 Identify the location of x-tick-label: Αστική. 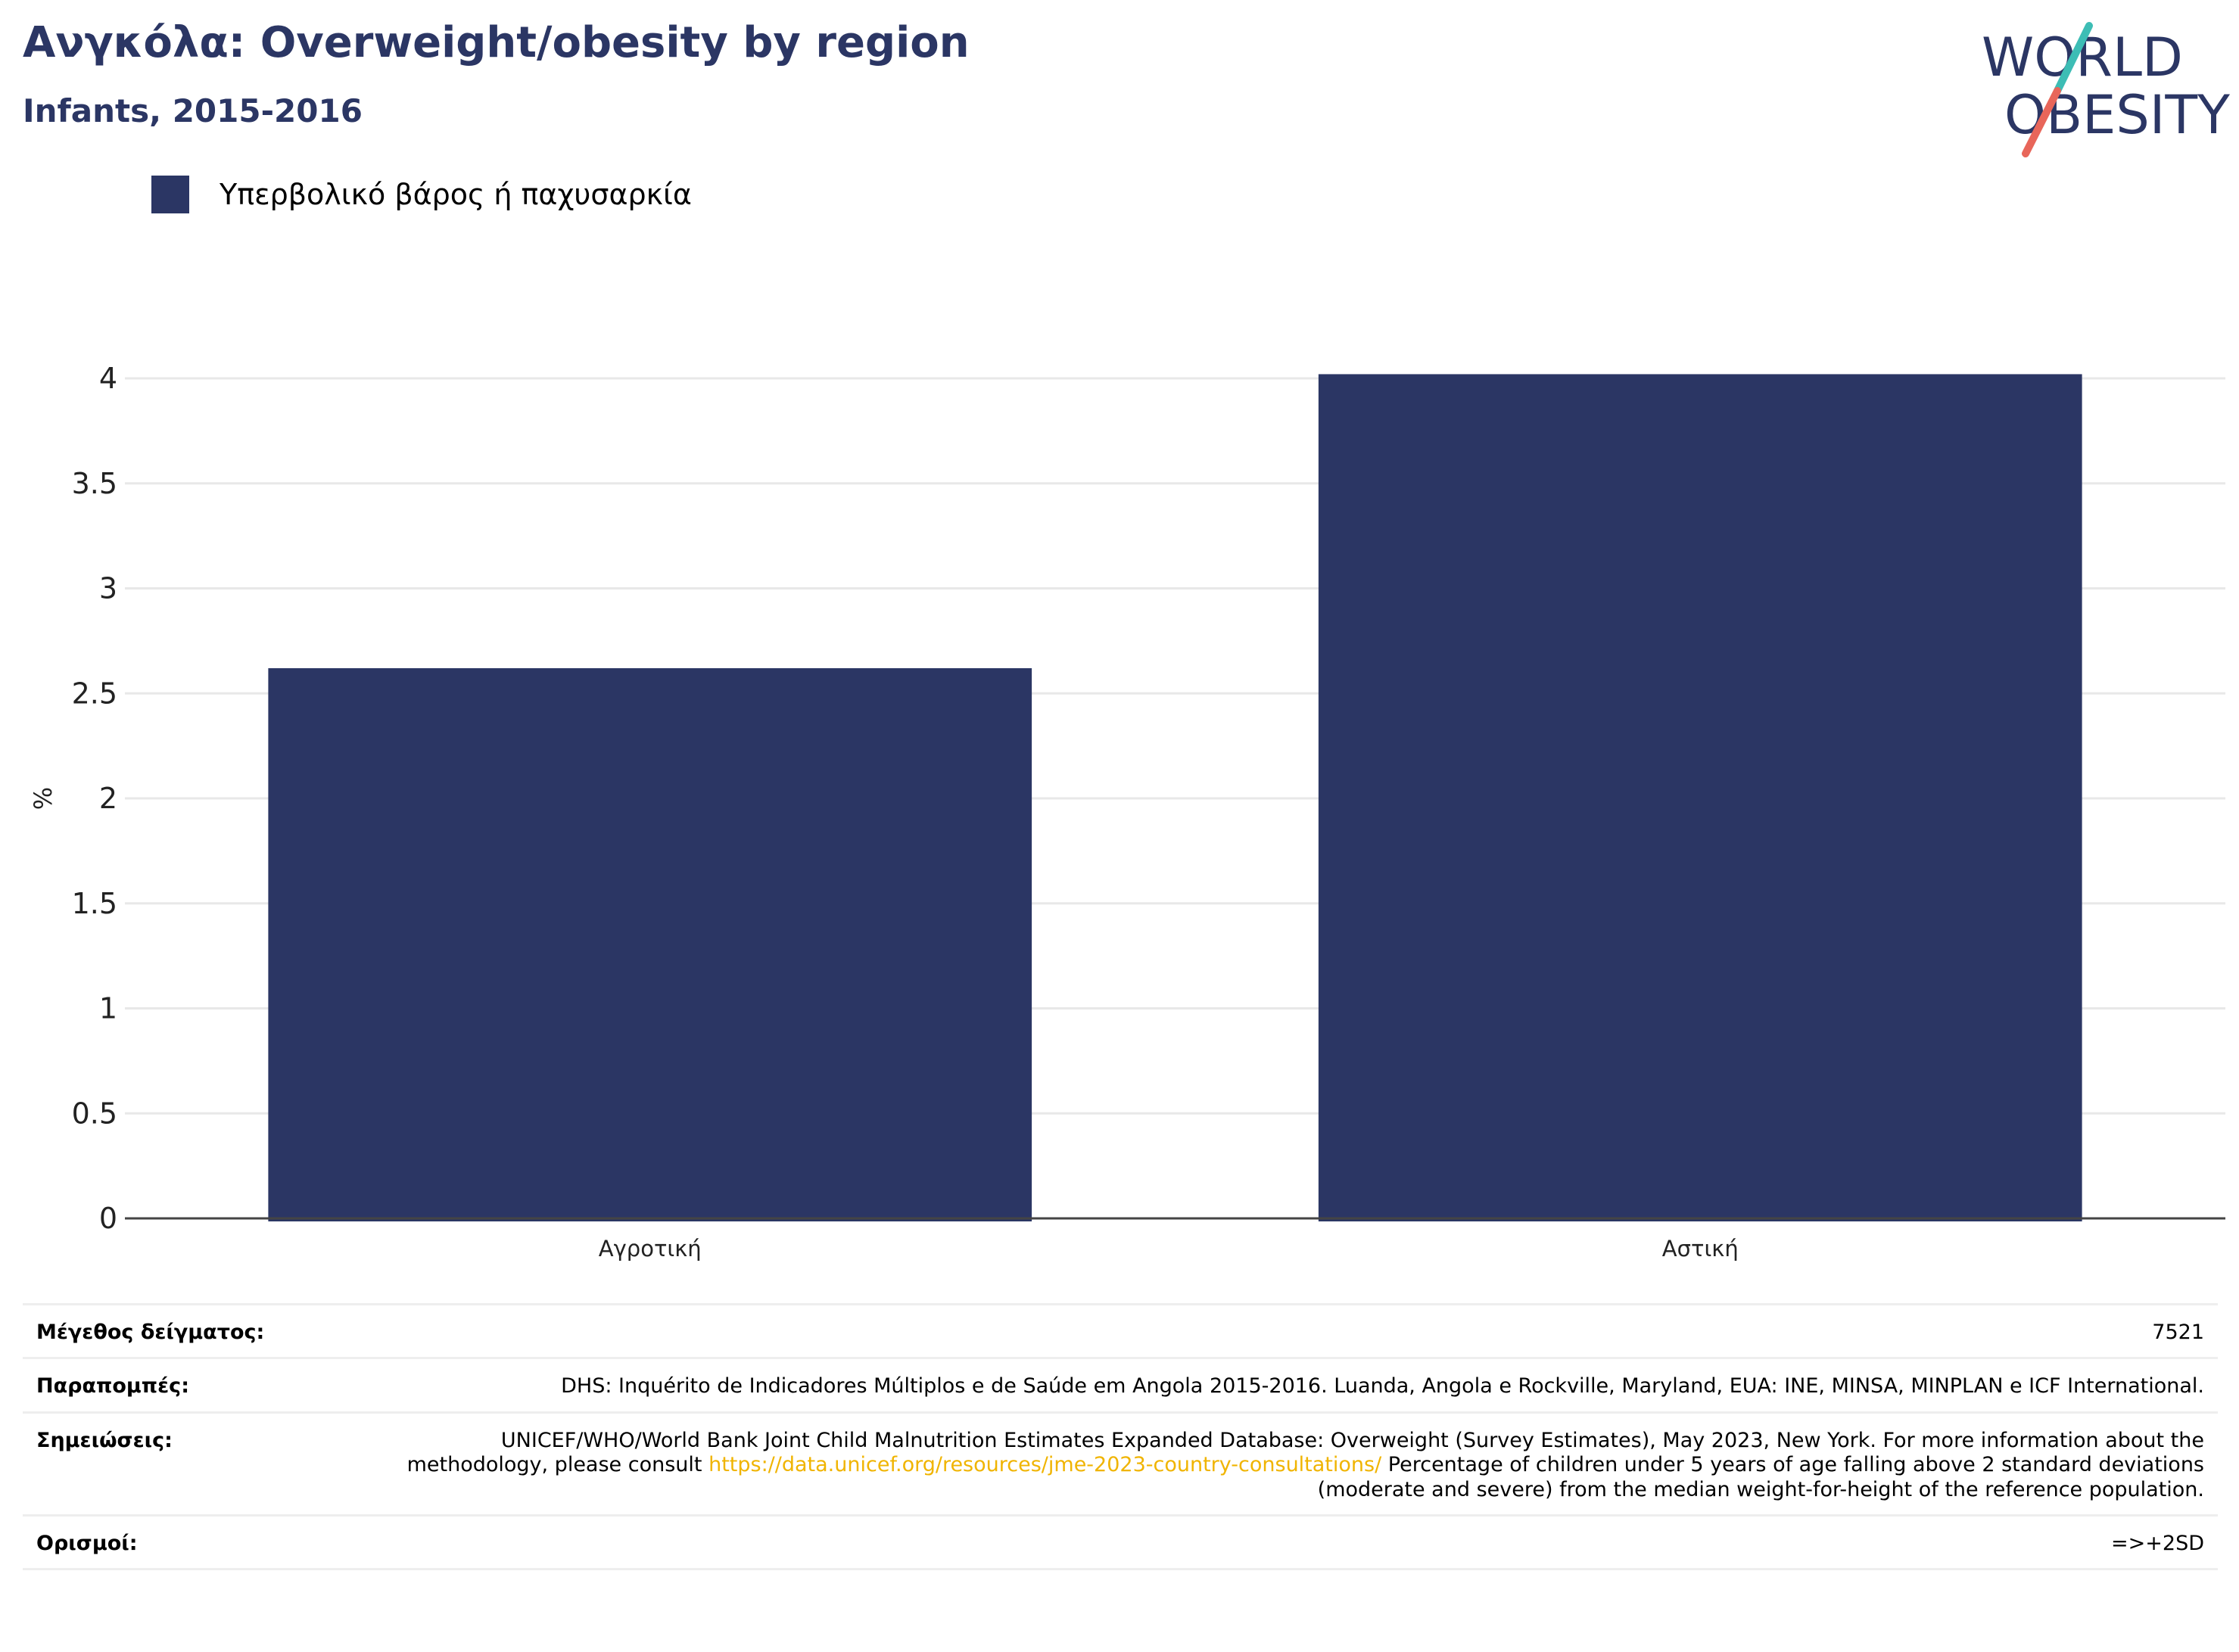
(1701, 1249).